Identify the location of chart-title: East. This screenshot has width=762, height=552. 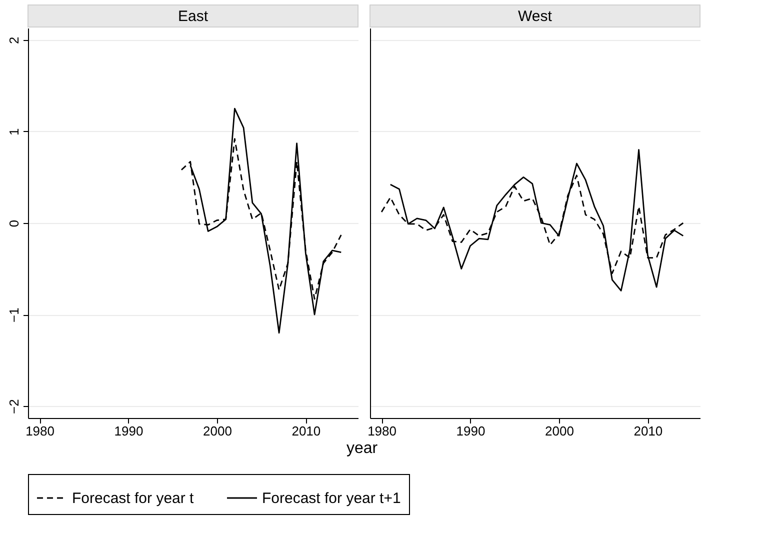
(193, 16).